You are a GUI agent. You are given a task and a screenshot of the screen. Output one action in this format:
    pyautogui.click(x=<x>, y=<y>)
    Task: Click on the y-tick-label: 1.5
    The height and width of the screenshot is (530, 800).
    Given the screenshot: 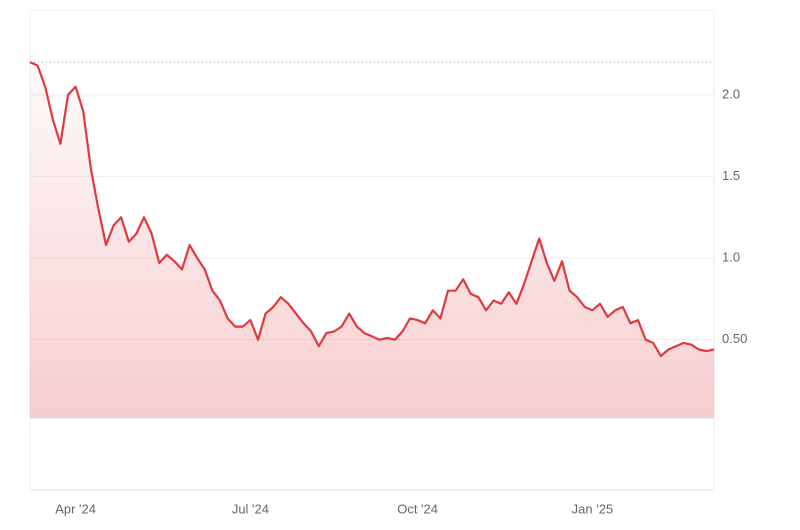 What is the action you would take?
    pyautogui.click(x=731, y=175)
    